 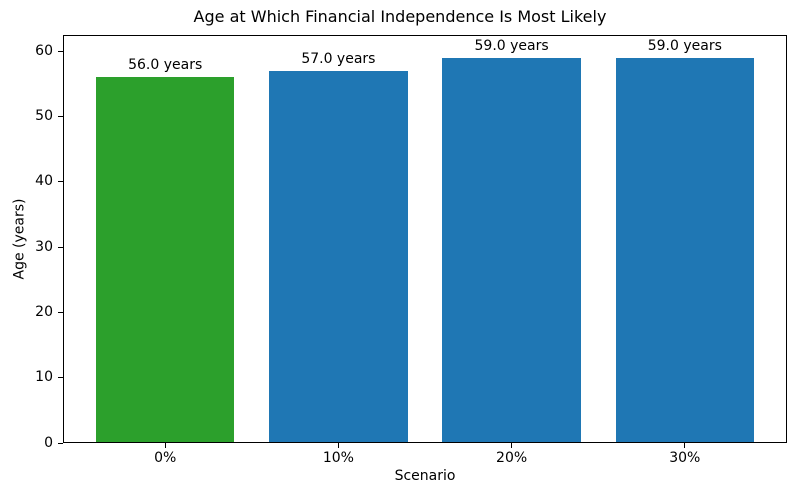 What do you see at coordinates (338, 458) in the screenshot?
I see `x-tick-label-10%: 10%` at bounding box center [338, 458].